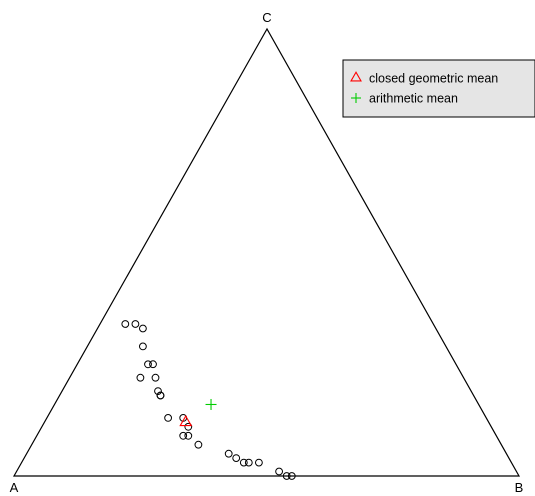  Describe the element at coordinates (413, 99) in the screenshot. I see `legend-label-2: arithmetic mean` at that location.